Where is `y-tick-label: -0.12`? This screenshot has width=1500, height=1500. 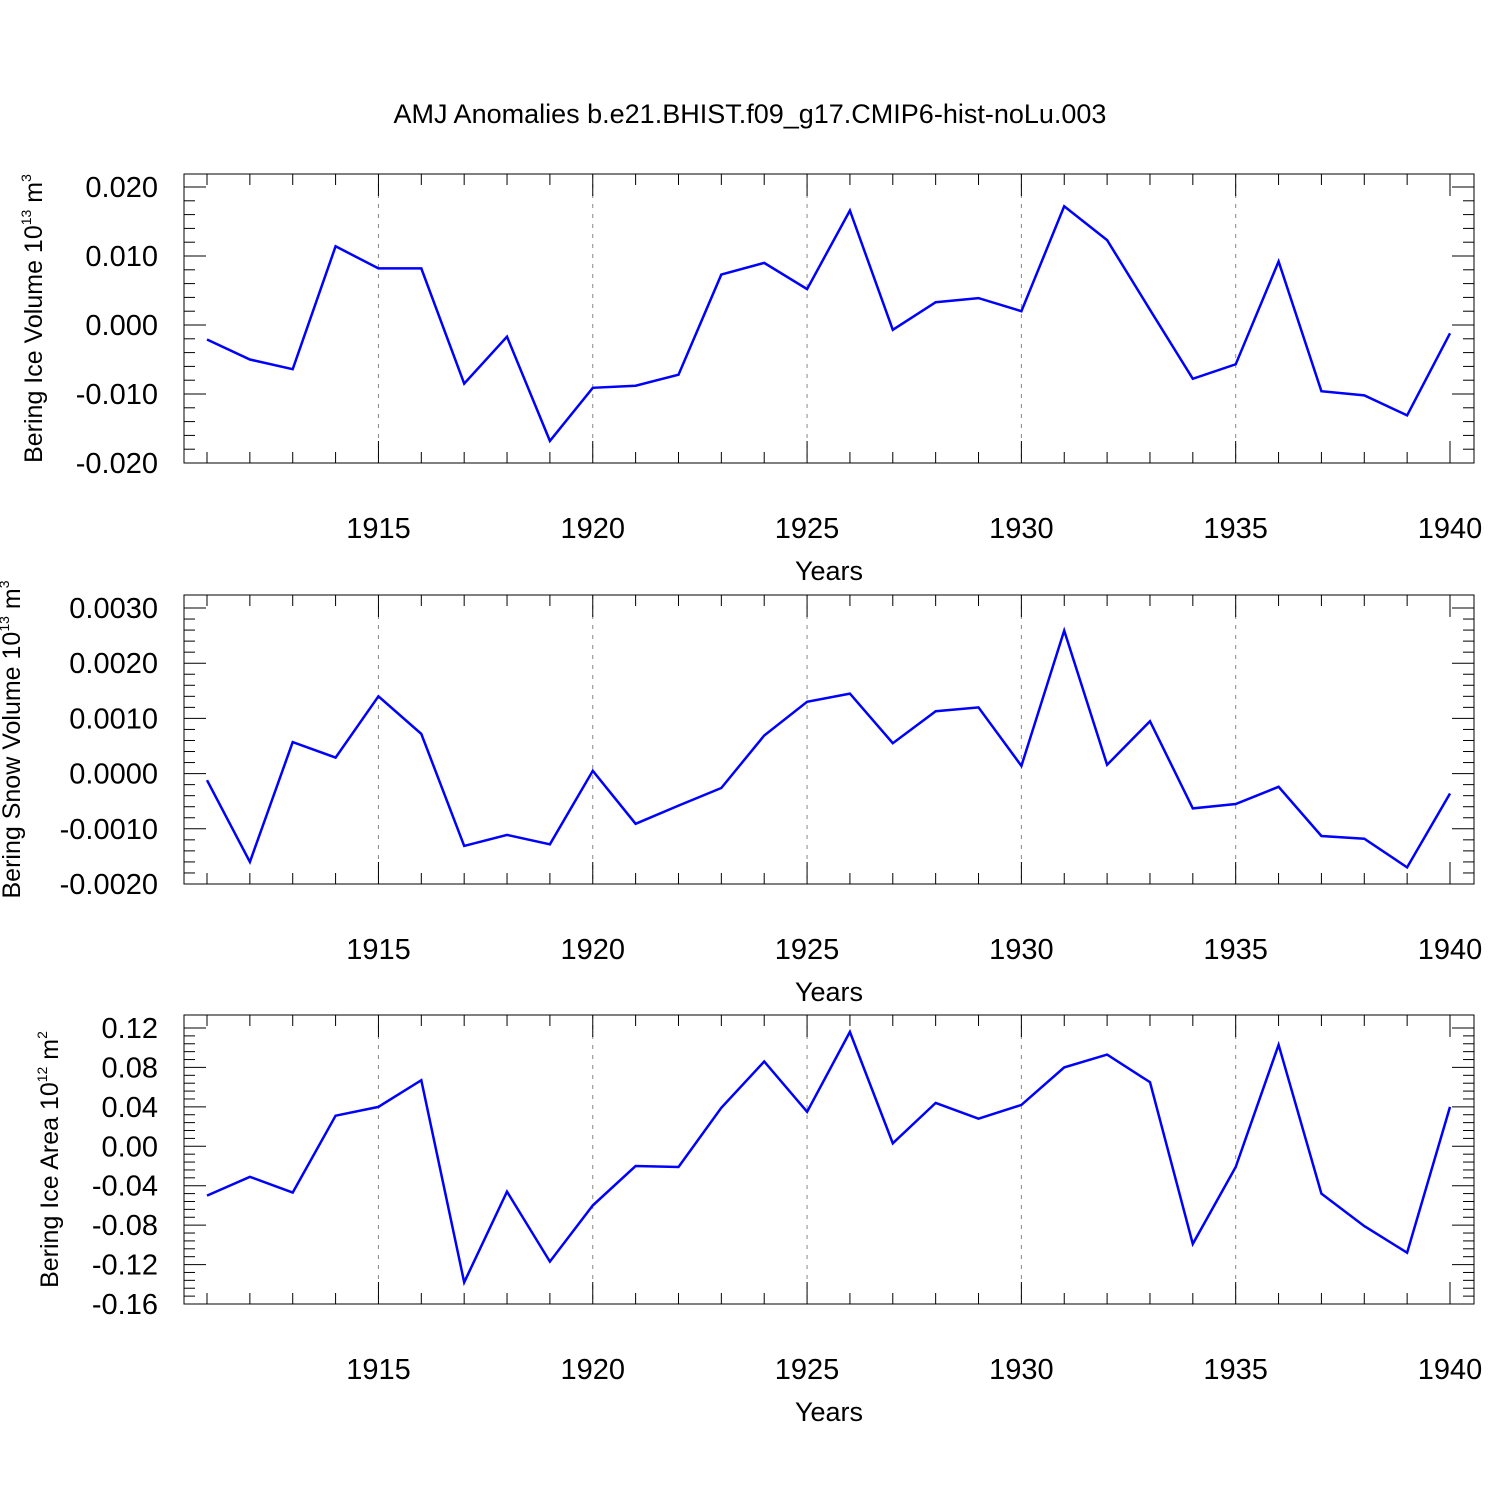 y-tick-label: -0.12 is located at coordinates (125, 1266).